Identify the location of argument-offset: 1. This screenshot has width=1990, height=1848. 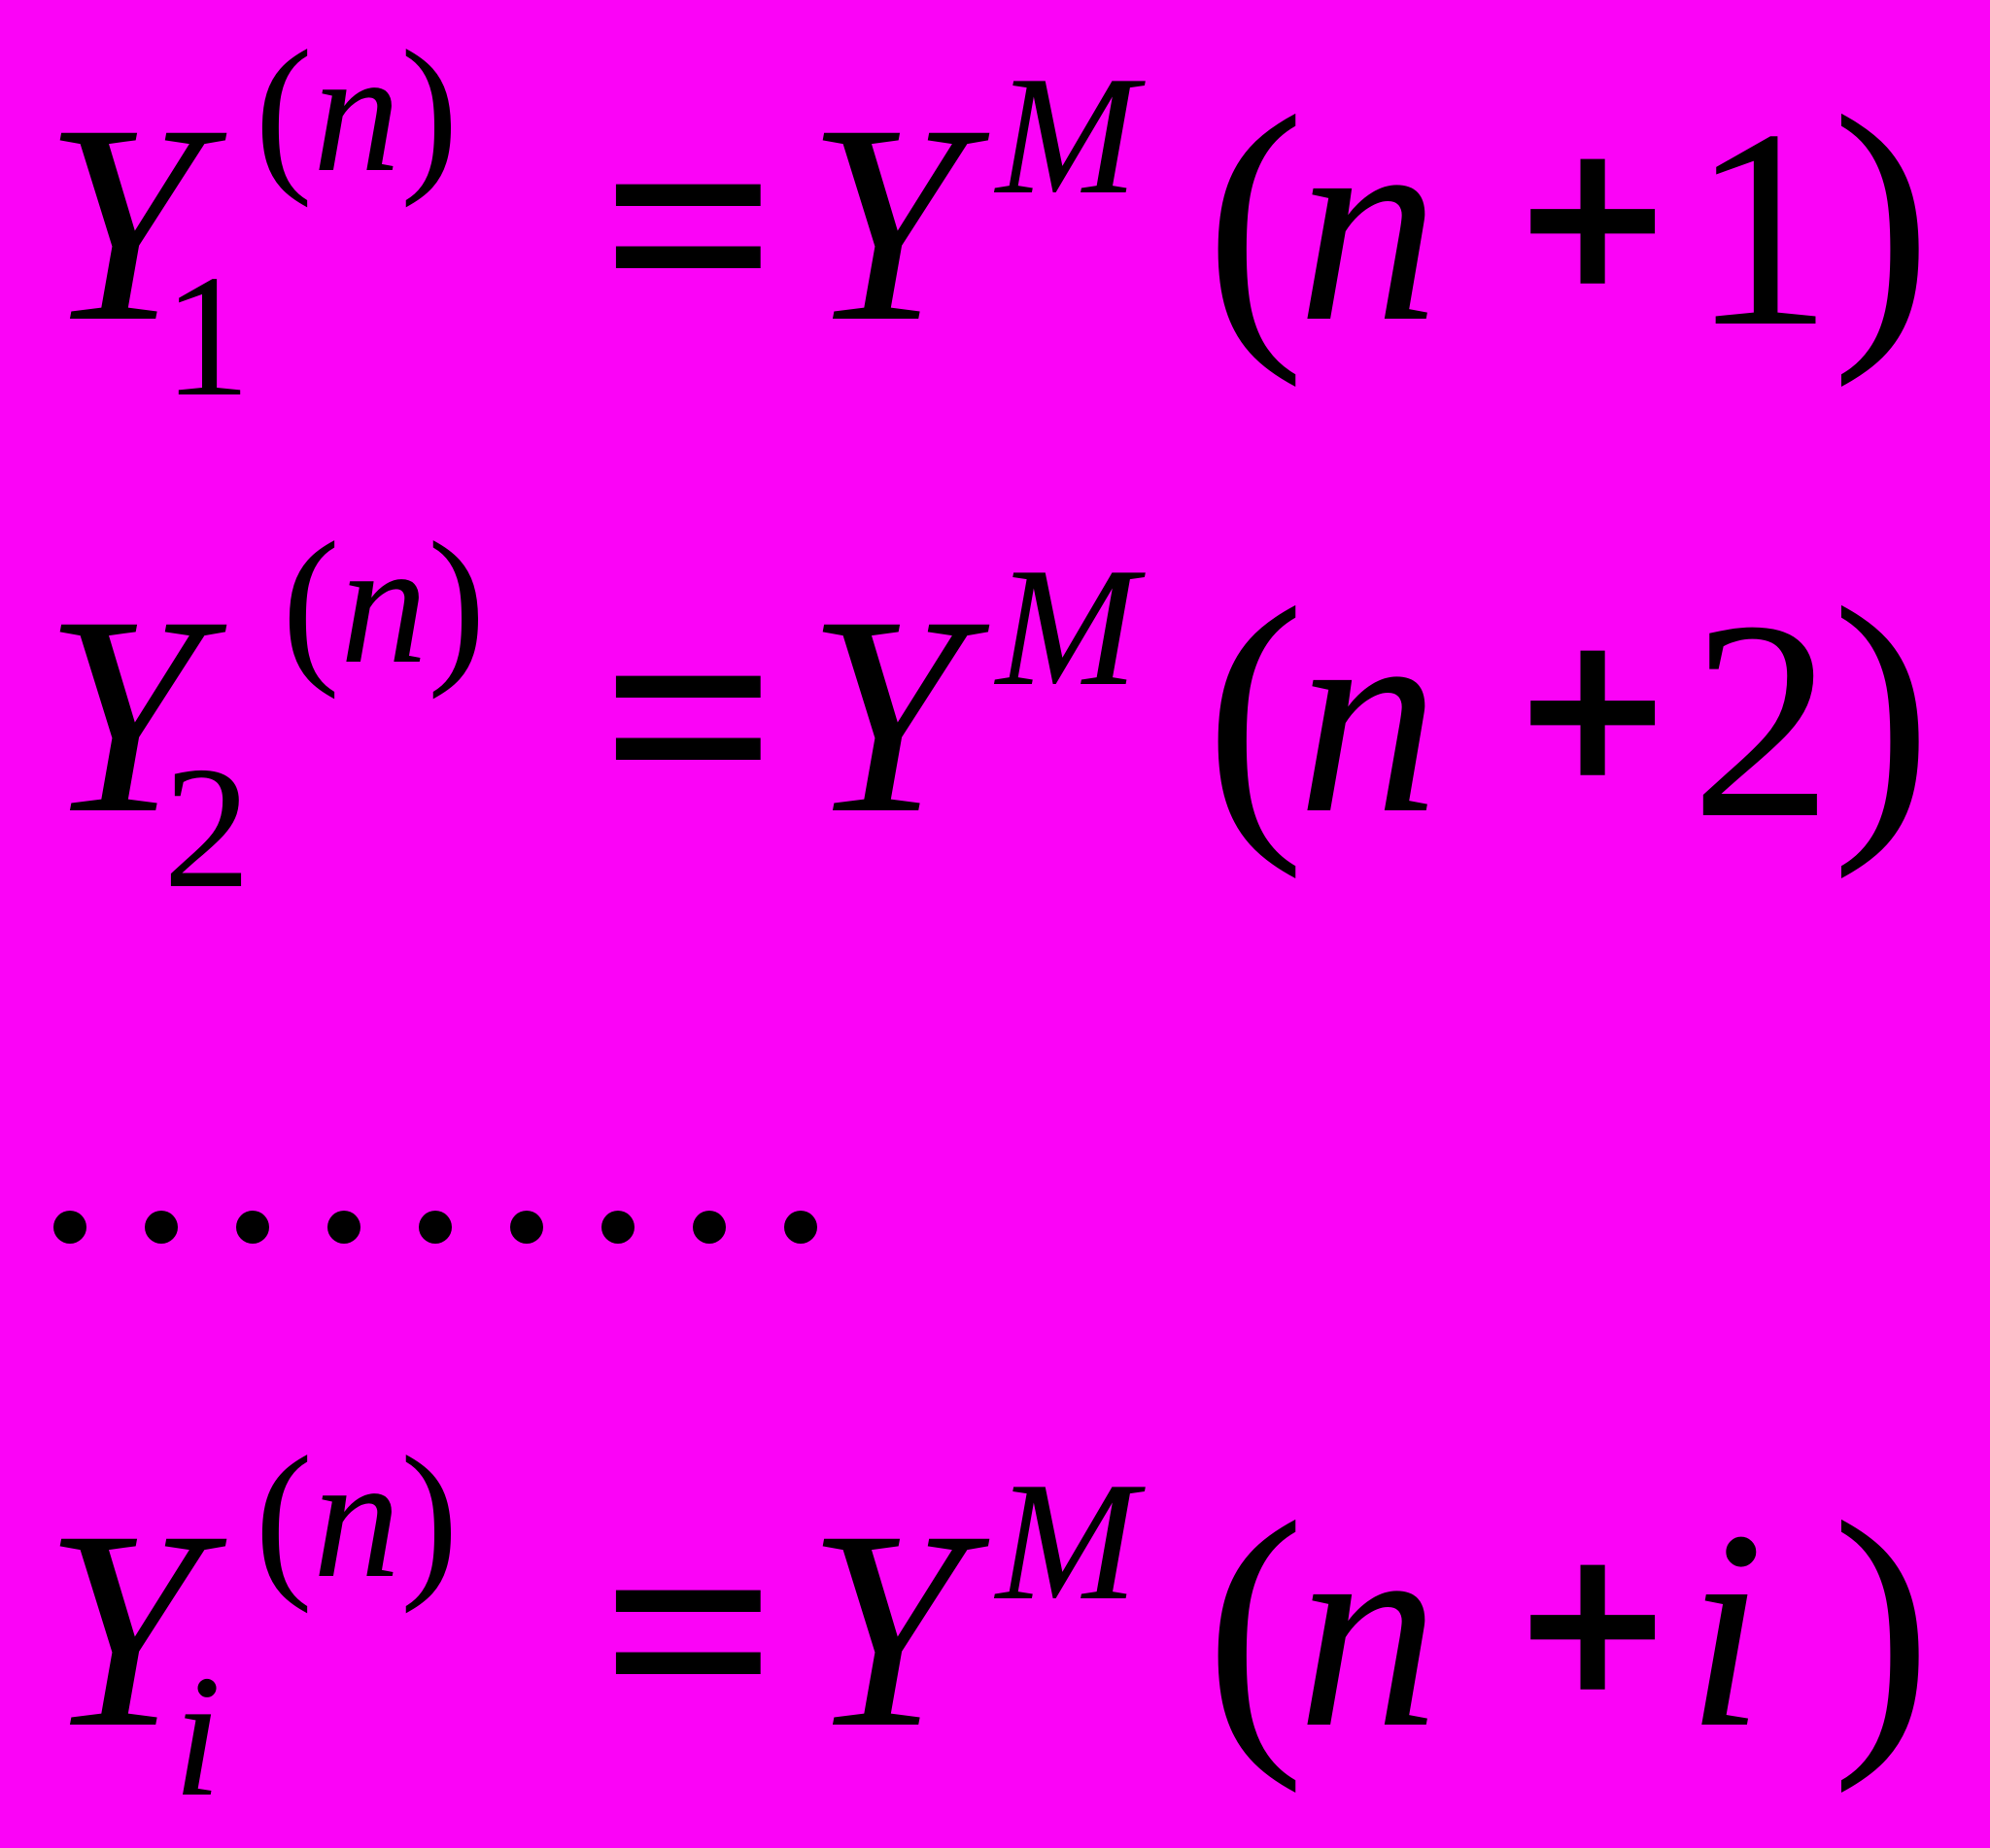
(1762, 229).